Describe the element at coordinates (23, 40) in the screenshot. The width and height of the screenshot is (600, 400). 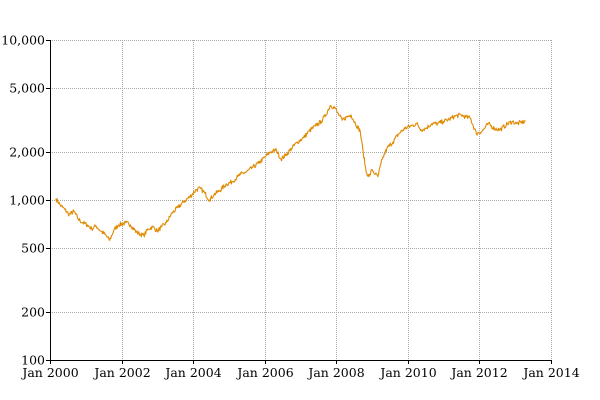
I see `y-tick-label: 10,000` at that location.